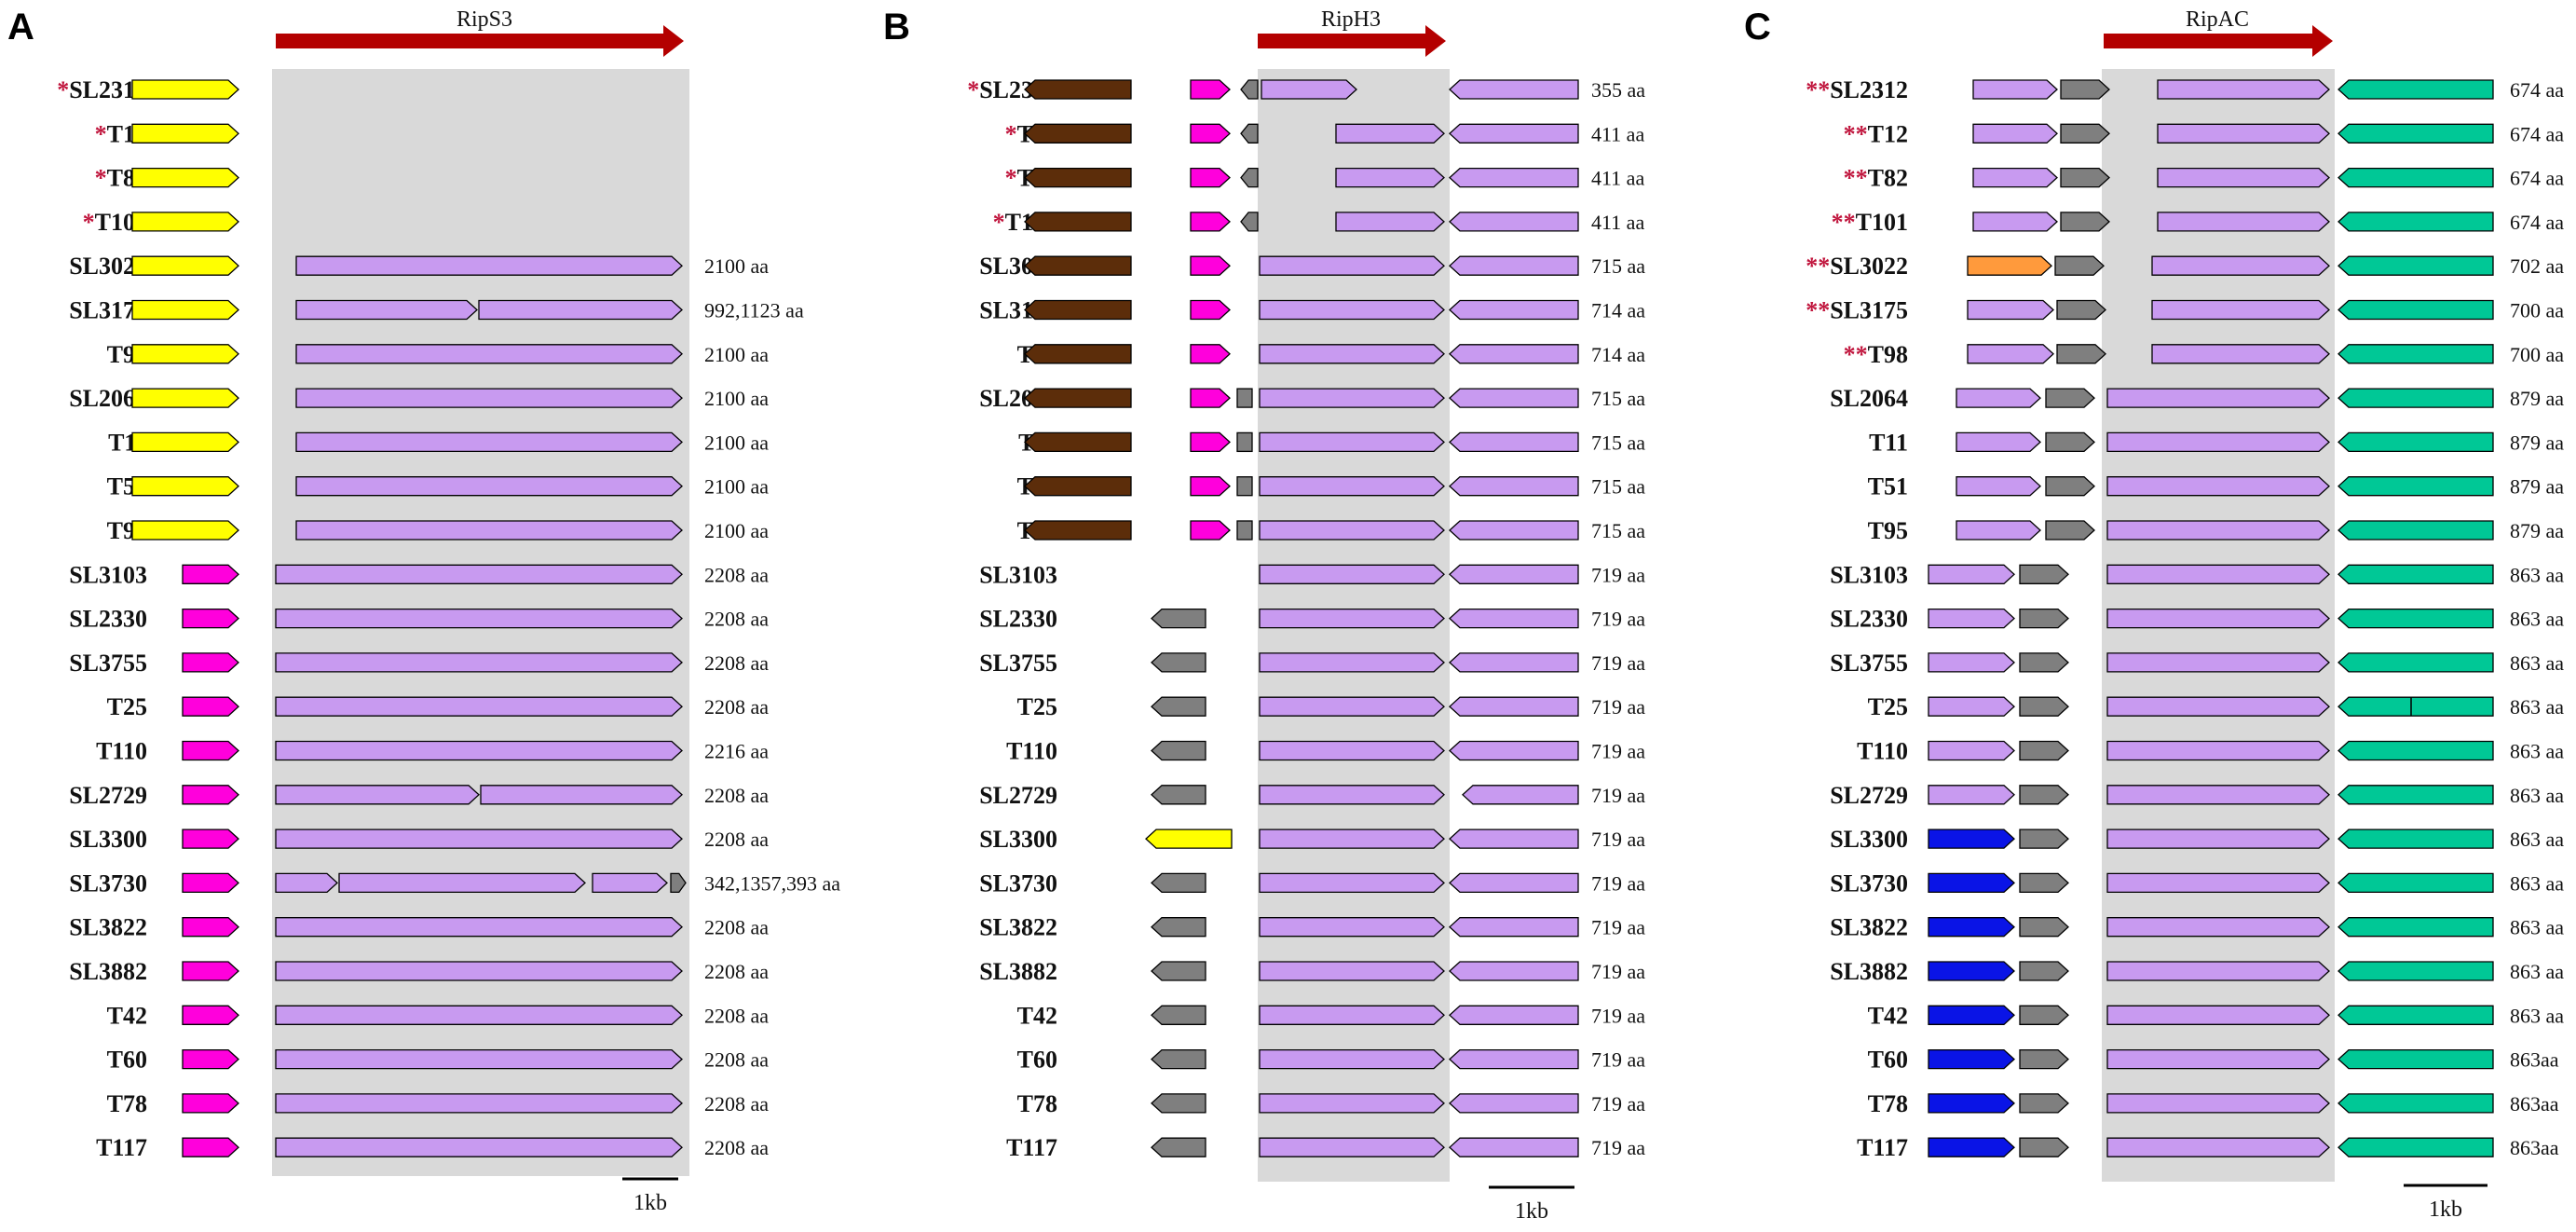 This screenshot has height=1232, width=2576. Describe the element at coordinates (1876, 178) in the screenshot. I see `strain-label: **T82` at that location.